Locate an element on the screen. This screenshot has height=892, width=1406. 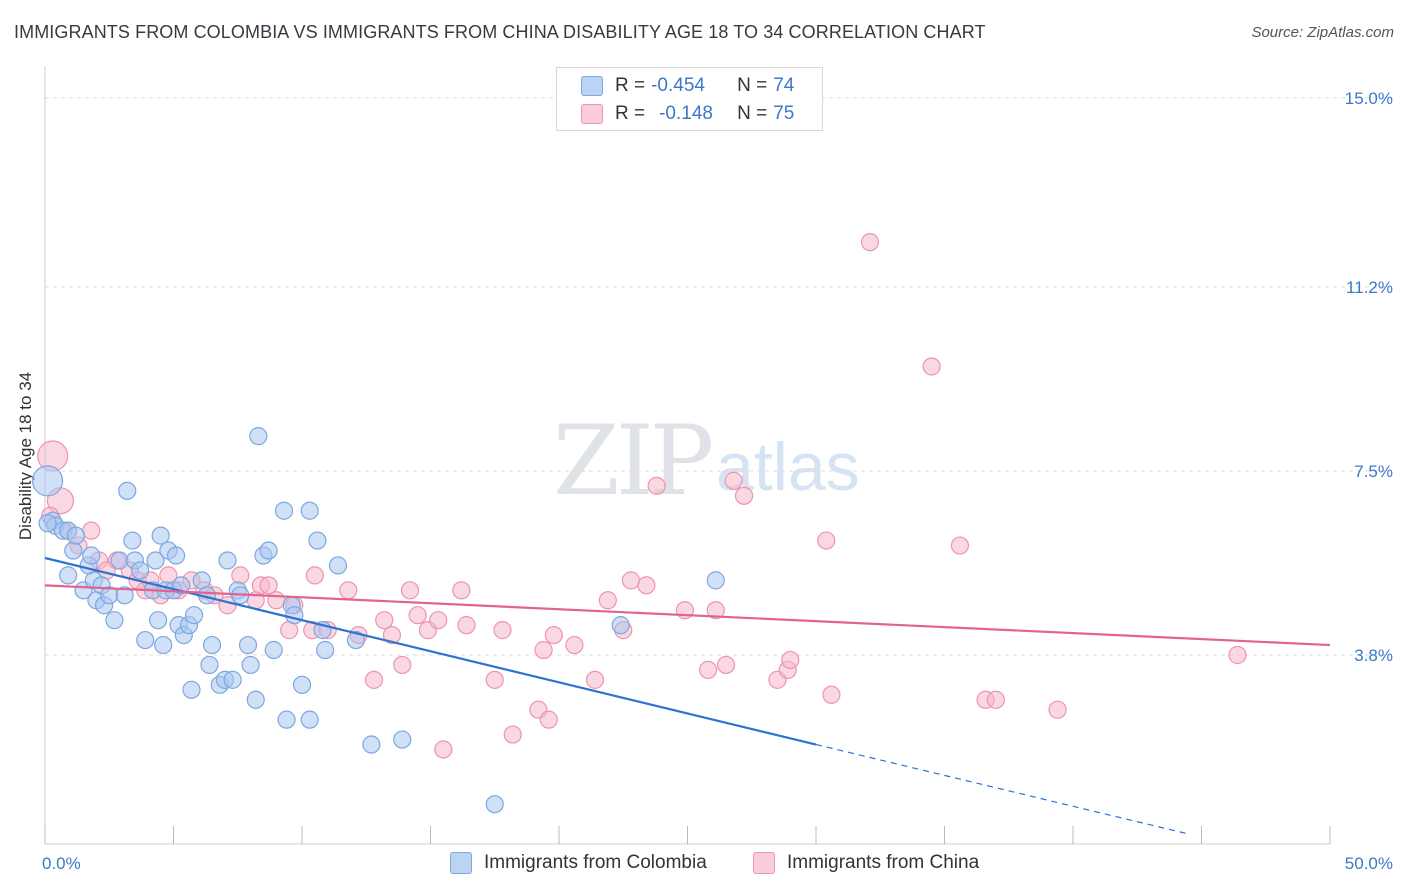
y-tick-label: 11.2% is located at coordinates (1369, 287).